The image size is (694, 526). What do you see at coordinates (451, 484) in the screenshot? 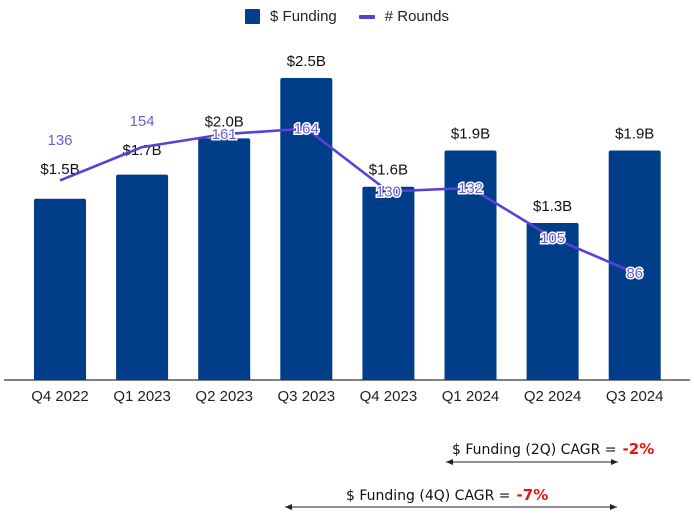
I see `cagr-arrows` at bounding box center [451, 484].